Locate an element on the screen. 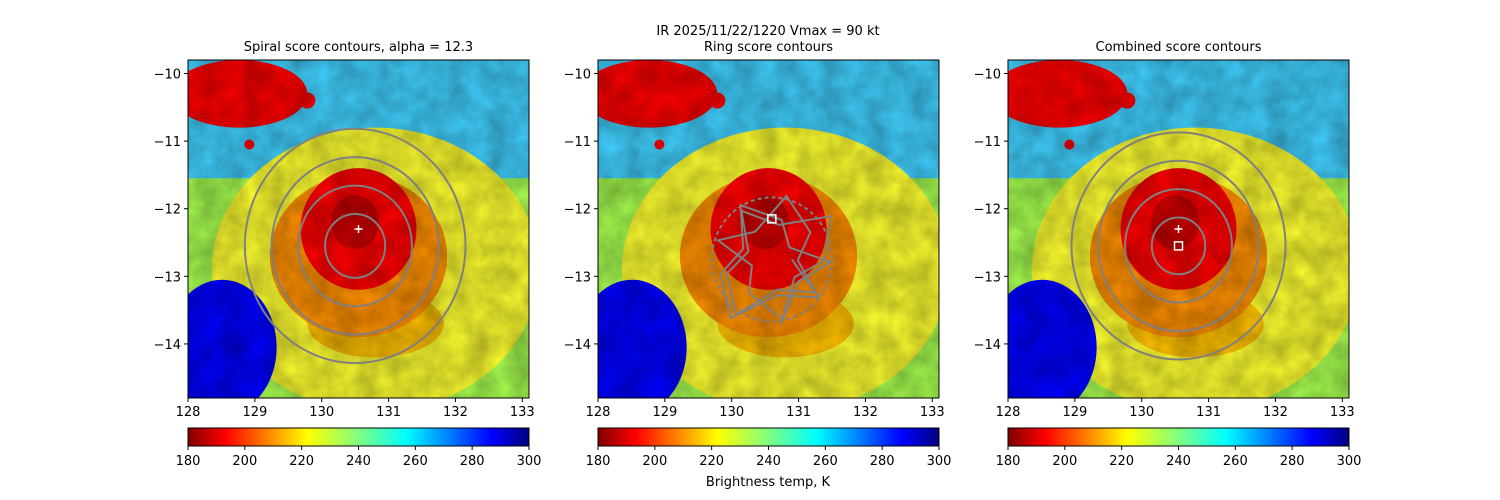 Image resolution: width=1500 pixels, height=500 pixels. panel-title: Combined score contours is located at coordinates (1179, 47).